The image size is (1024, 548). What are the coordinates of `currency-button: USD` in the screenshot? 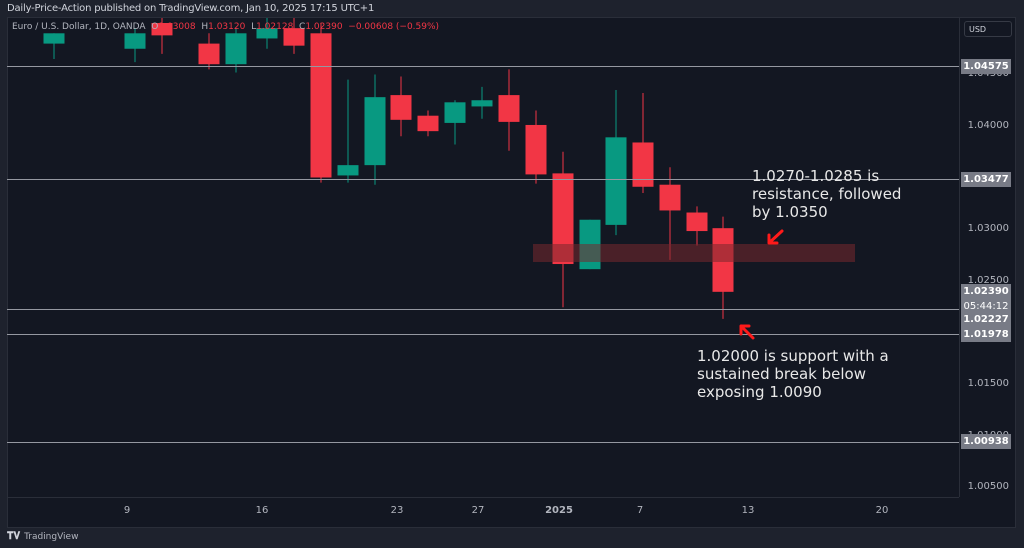 It's located at (988, 29).